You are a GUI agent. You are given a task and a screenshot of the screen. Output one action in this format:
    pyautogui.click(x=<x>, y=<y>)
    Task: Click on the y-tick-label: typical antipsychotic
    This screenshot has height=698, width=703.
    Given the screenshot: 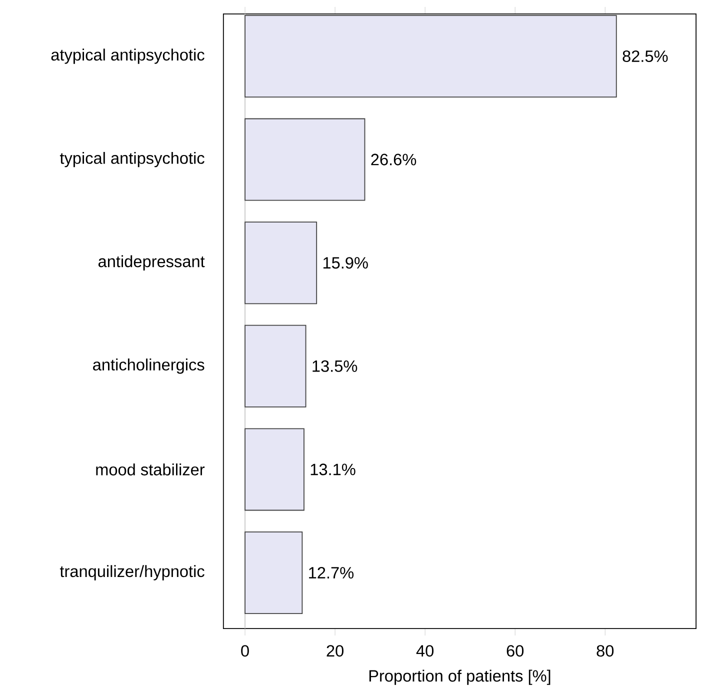 What is the action you would take?
    pyautogui.click(x=132, y=160)
    